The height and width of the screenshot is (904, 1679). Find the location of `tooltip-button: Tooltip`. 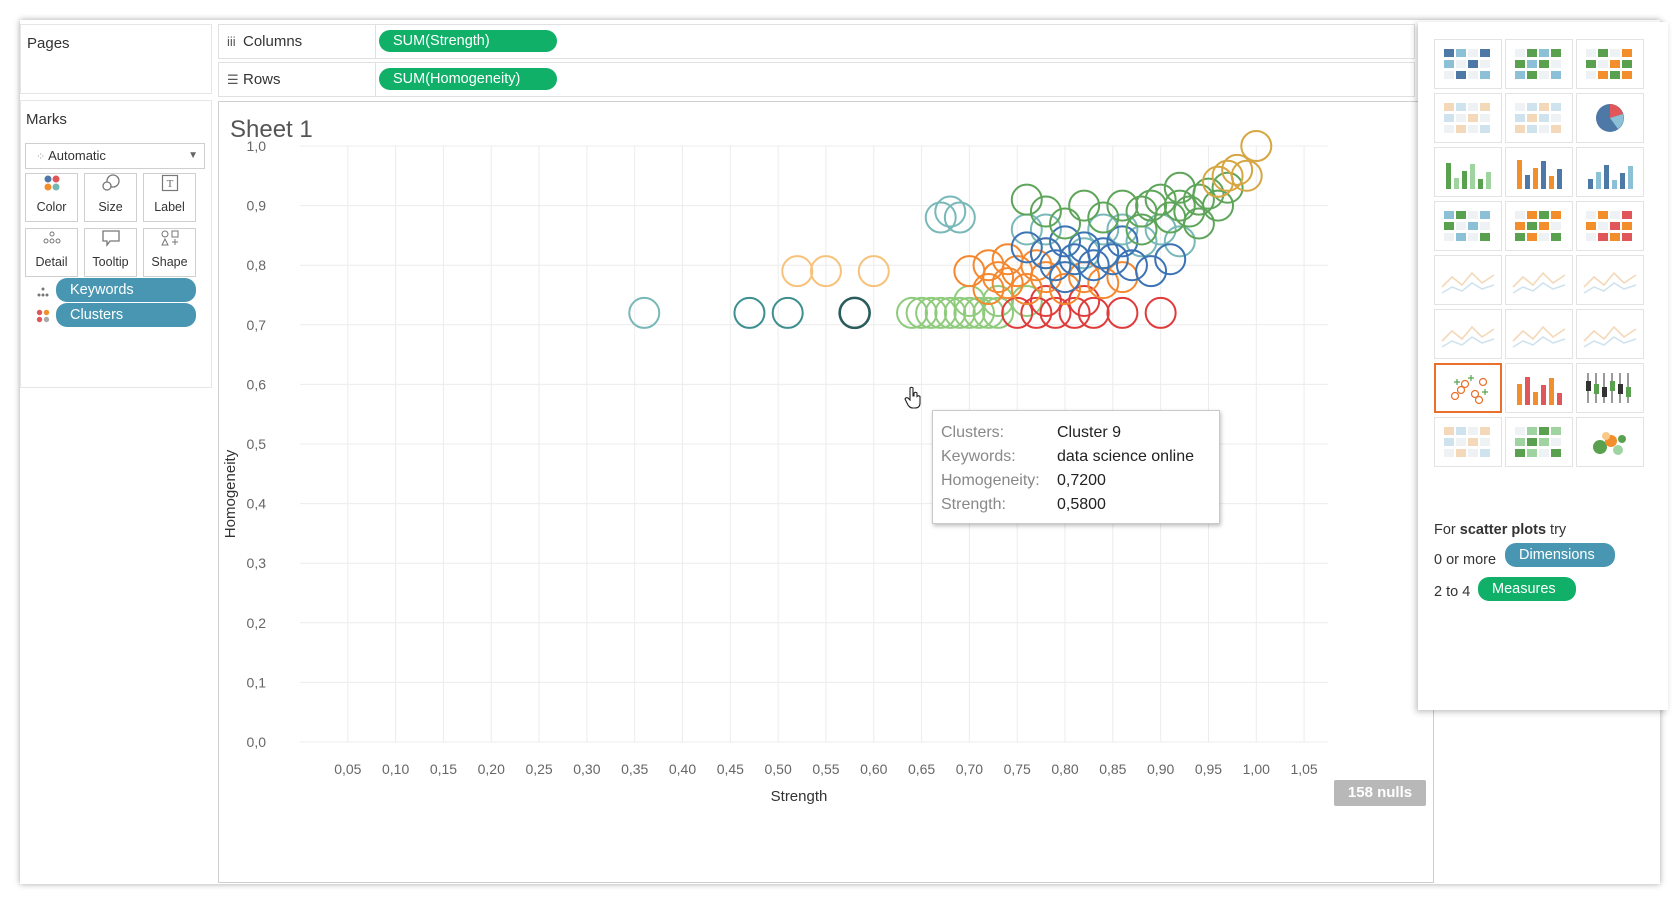

tooltip-button: Tooltip is located at coordinates (110, 252).